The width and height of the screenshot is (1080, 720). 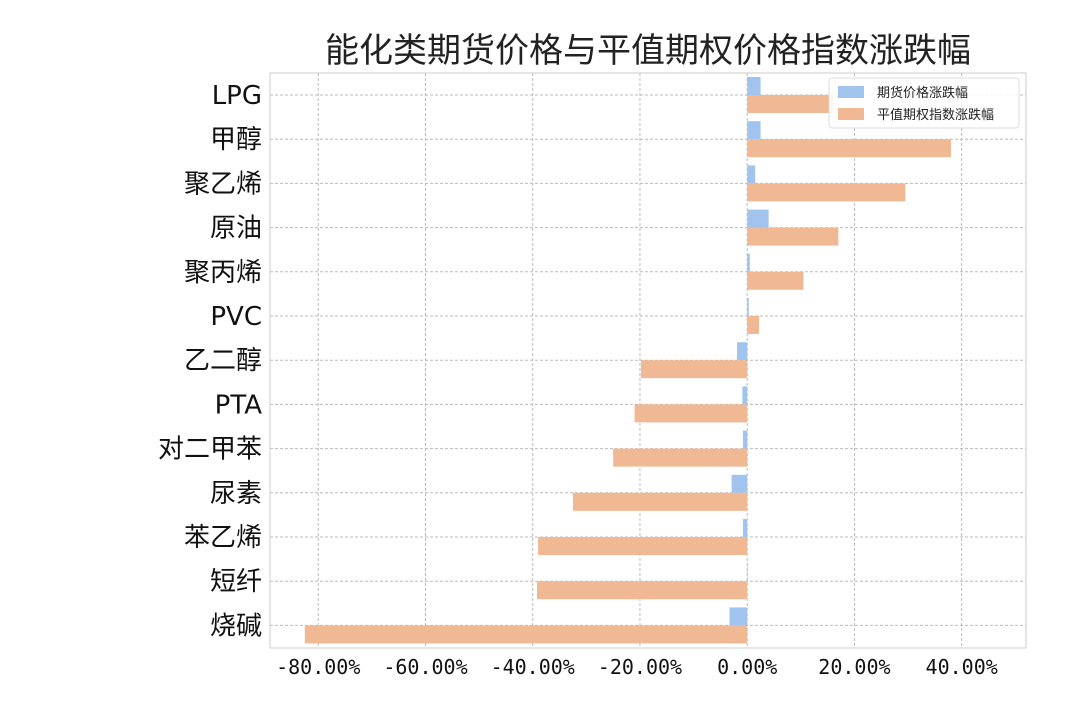 I want to click on category-label: LPG, so click(x=237, y=96).